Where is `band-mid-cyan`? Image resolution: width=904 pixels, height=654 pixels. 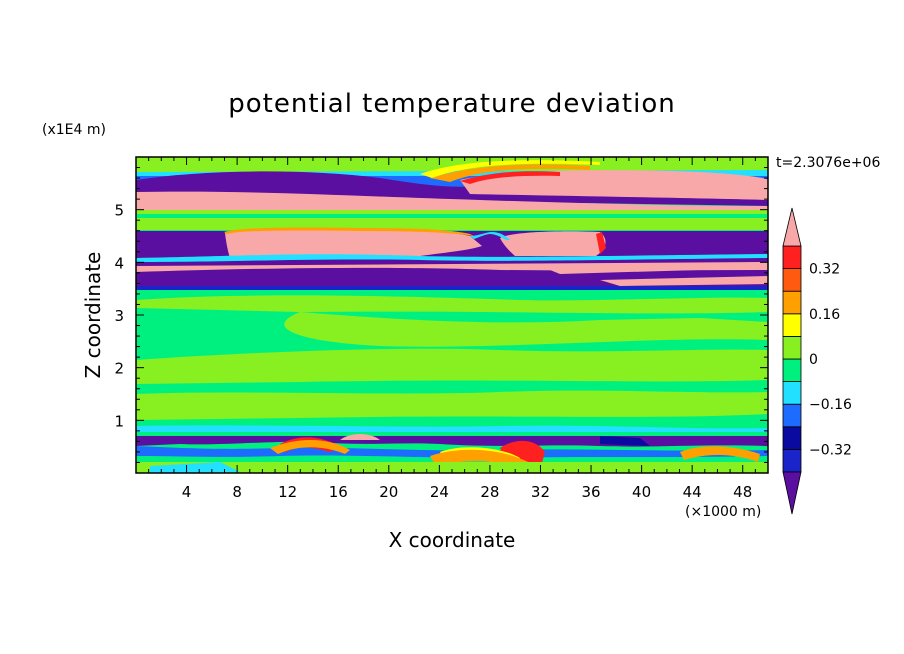
band-mid-cyan is located at coordinates (452, 258).